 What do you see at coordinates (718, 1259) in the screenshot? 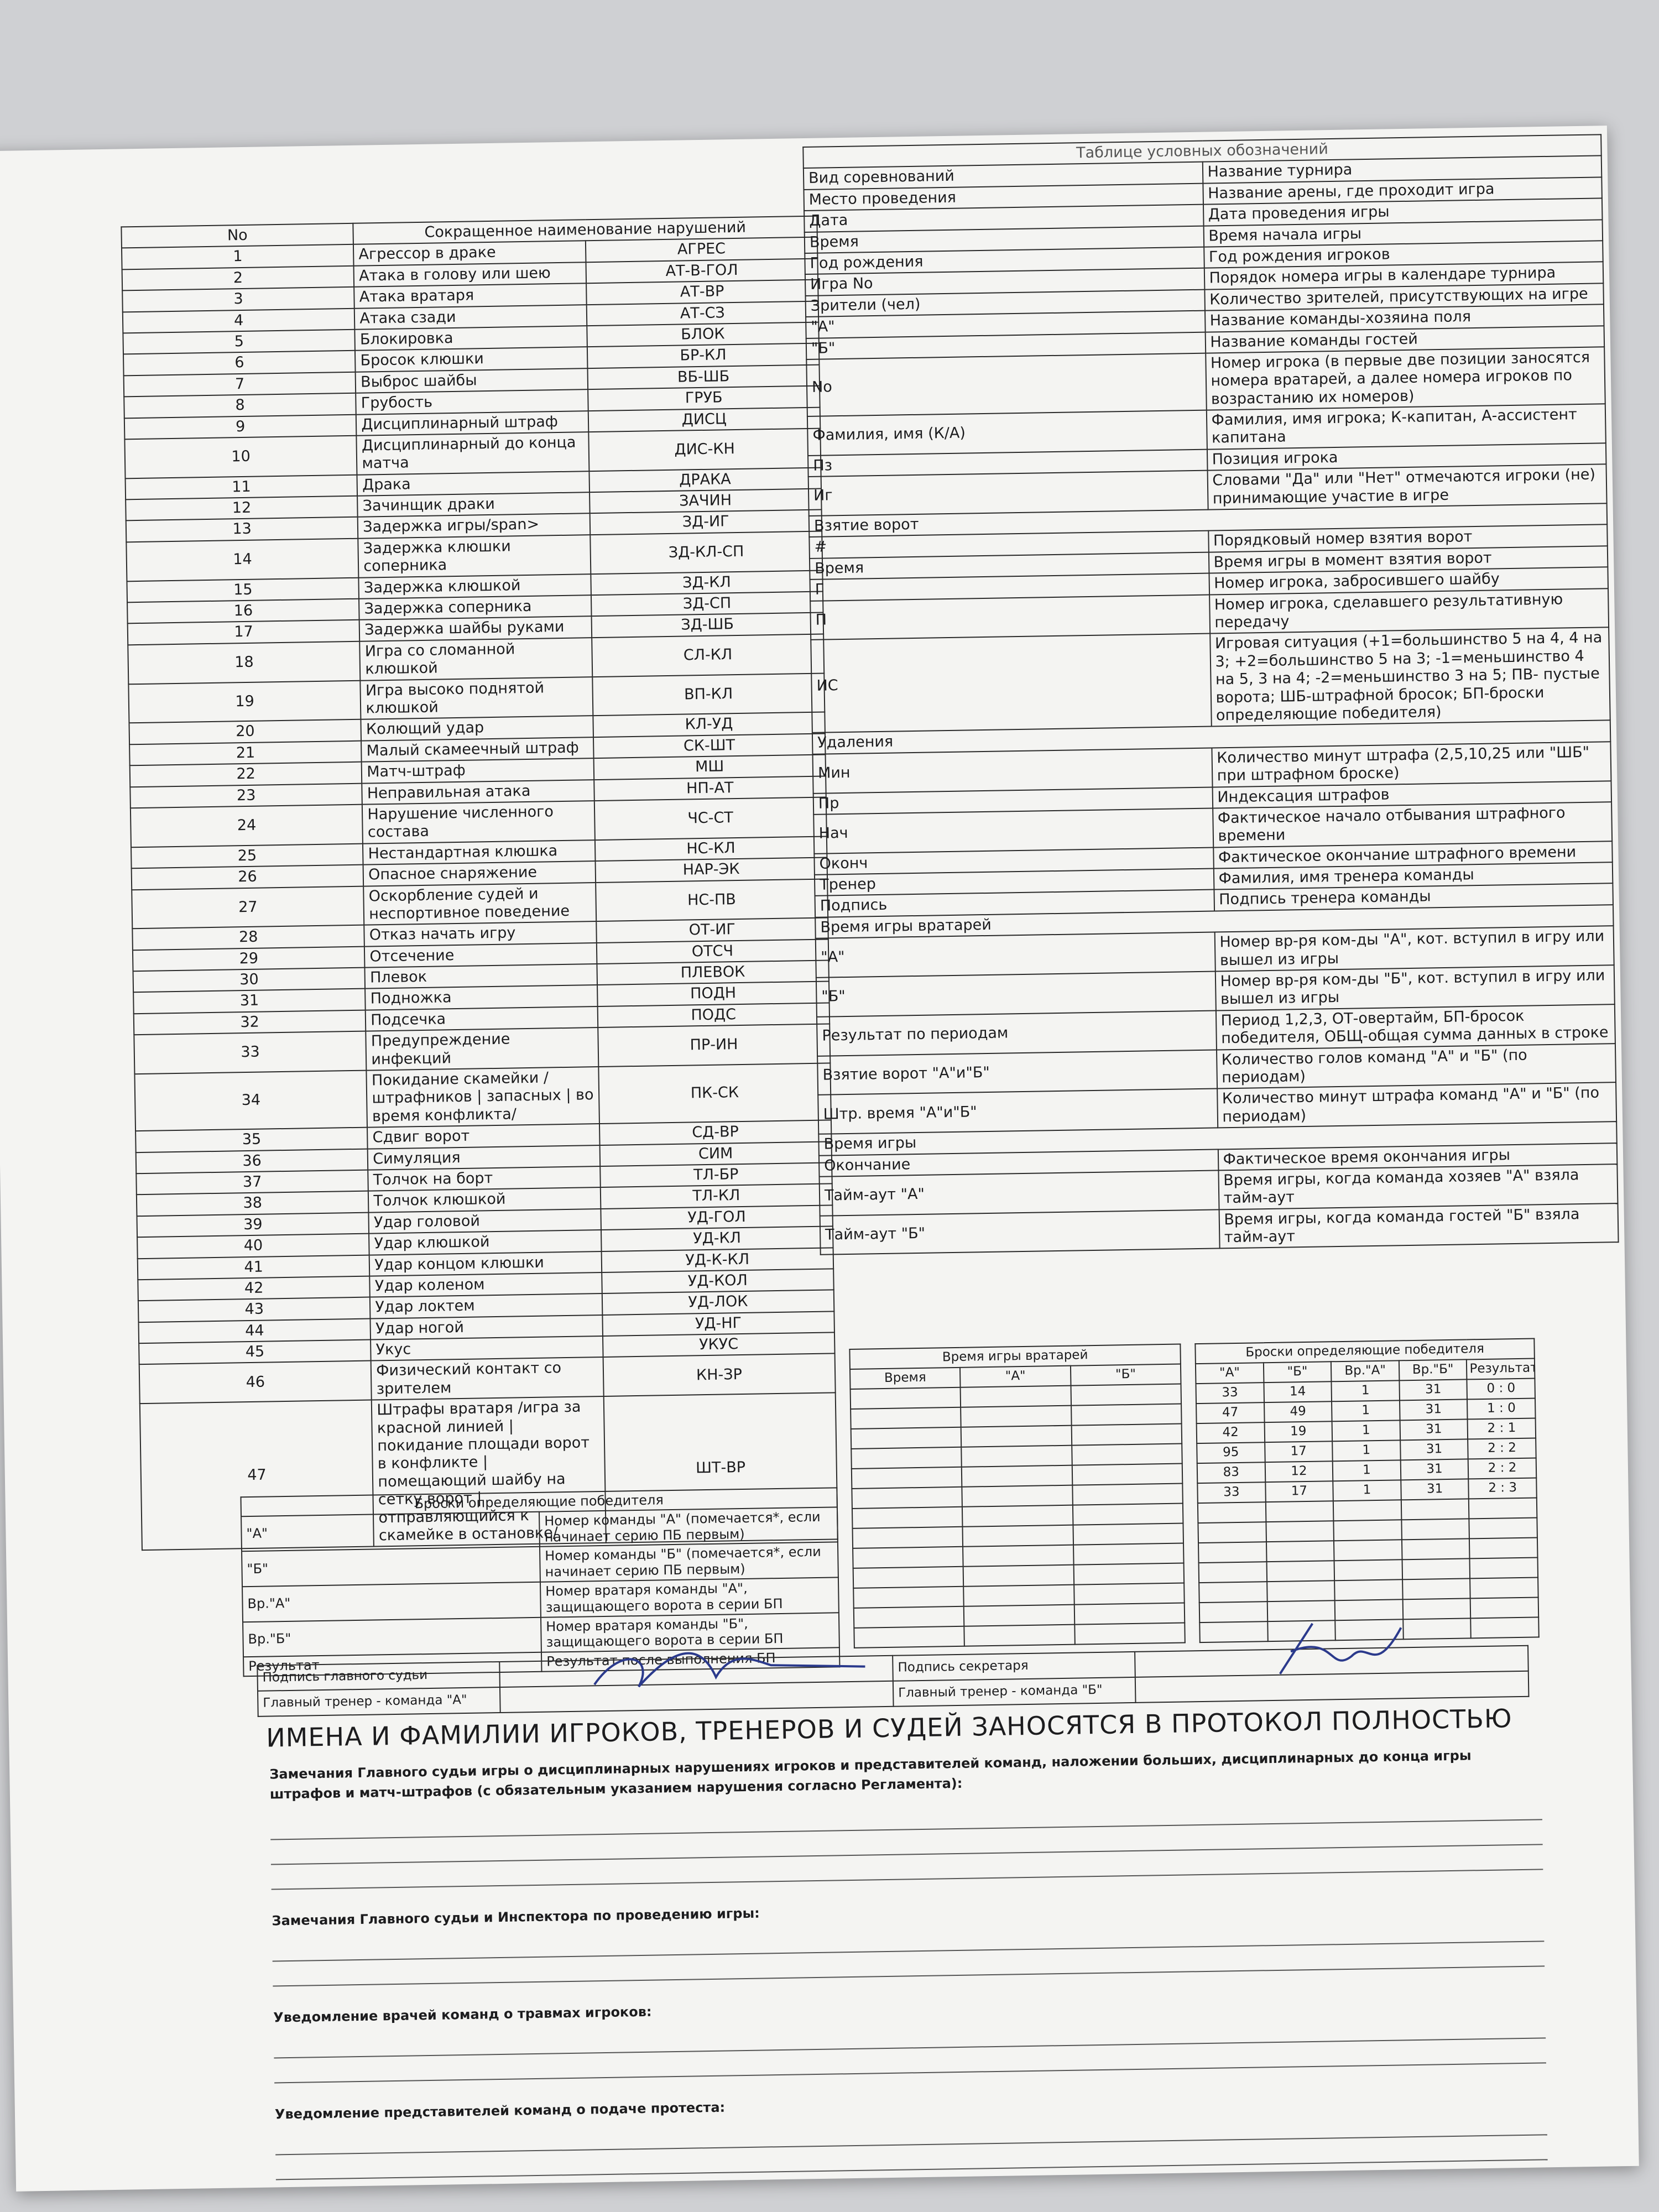
I see `violation-code: УД-К-КЛ` at bounding box center [718, 1259].